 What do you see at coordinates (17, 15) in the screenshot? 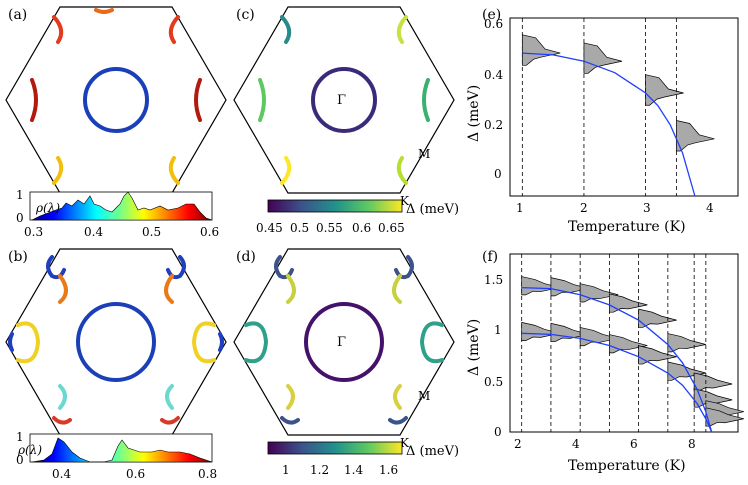
I see `panel-a-label: (a)` at bounding box center [17, 15].